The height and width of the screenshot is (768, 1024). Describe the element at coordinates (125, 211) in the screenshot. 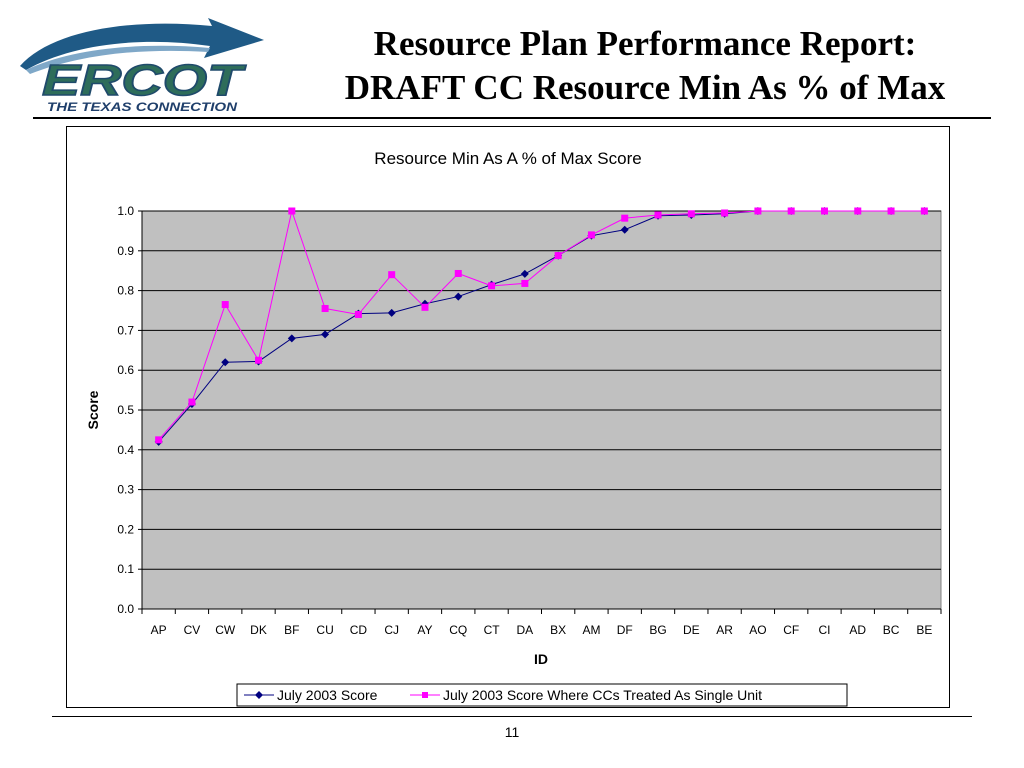

I see `y-tick-label: 1.0` at that location.